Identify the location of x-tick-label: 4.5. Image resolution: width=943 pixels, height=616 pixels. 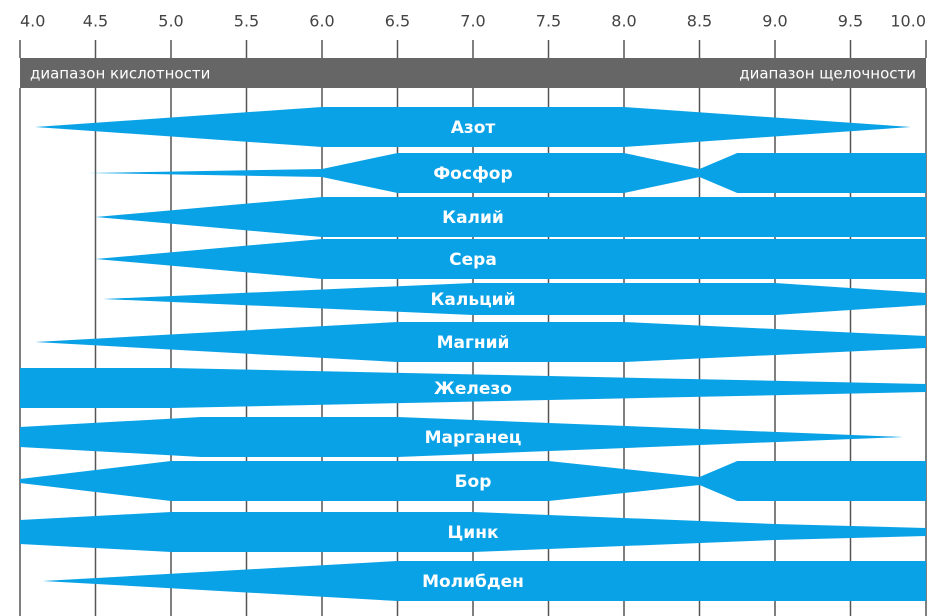
(95, 21).